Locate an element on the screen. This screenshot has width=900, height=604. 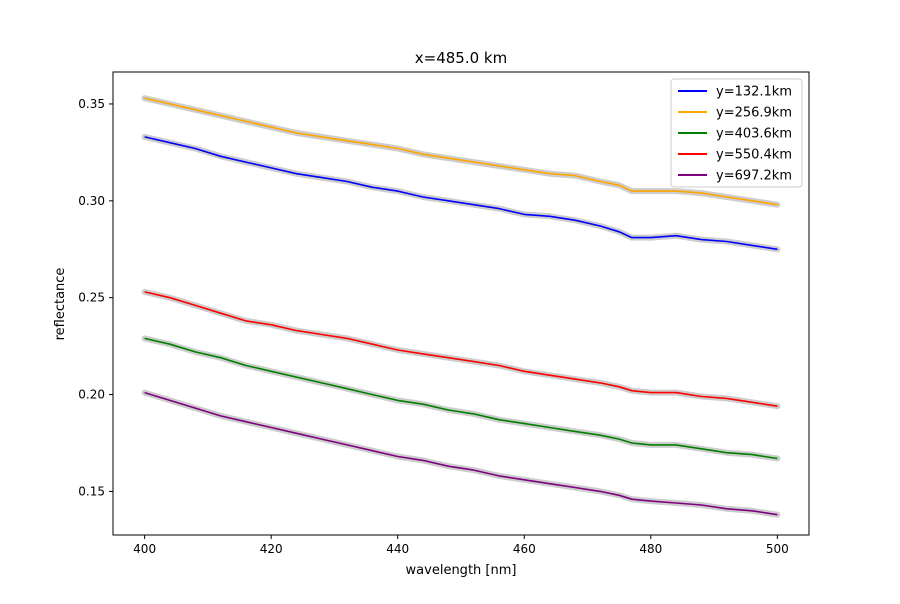
legend-box is located at coordinates (736, 133).